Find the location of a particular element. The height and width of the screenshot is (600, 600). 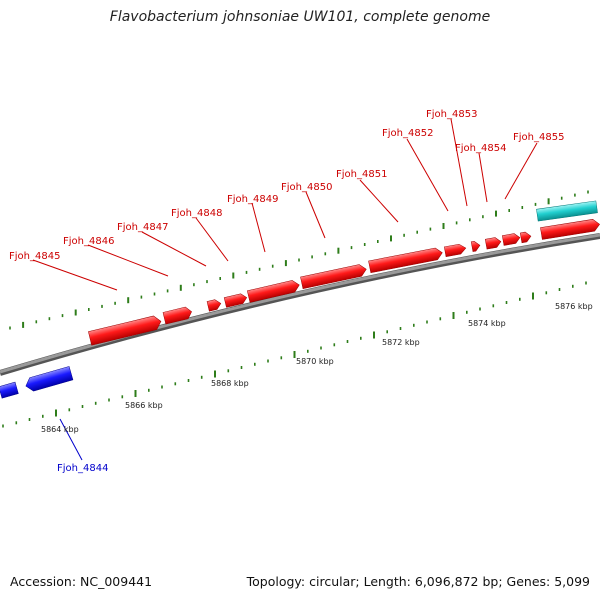

rna-feature is located at coordinates (567, 211).